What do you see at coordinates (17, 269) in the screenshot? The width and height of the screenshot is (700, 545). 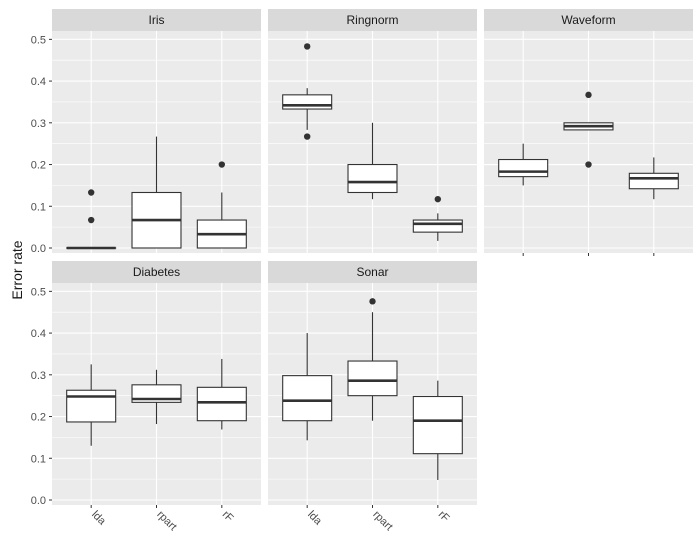 I see `y-axis-title: Error rate` at bounding box center [17, 269].